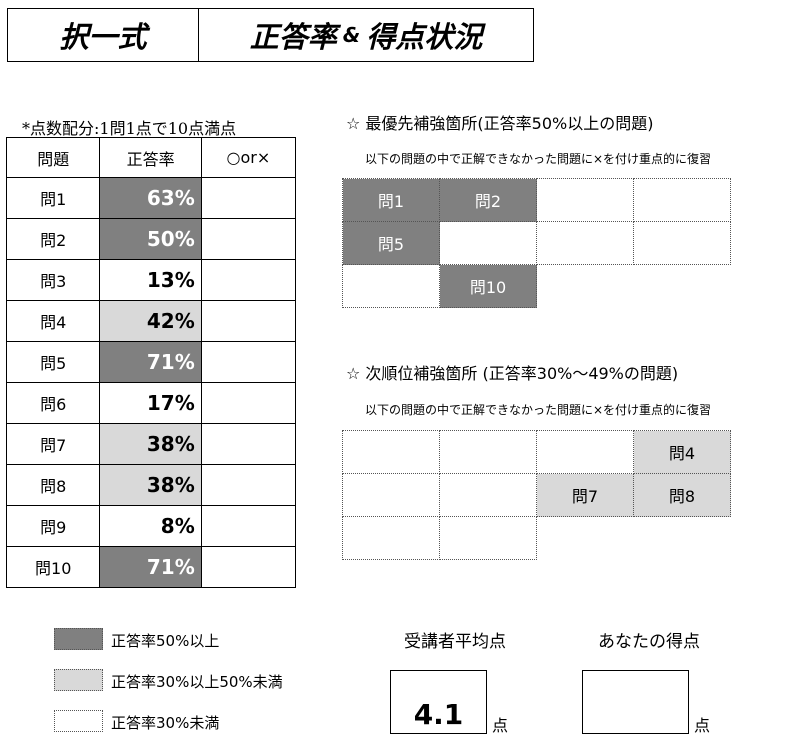 This screenshot has height=739, width=786. Describe the element at coordinates (197, 682) in the screenshot. I see `legend-label-mid: 正答率30%以上50%未満` at that location.